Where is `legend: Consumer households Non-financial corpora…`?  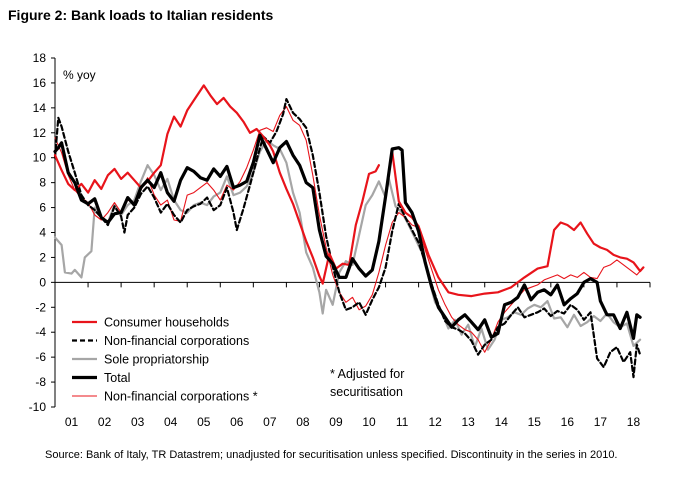 legend: Consumer households Non-financial corpora… is located at coordinates (165, 360).